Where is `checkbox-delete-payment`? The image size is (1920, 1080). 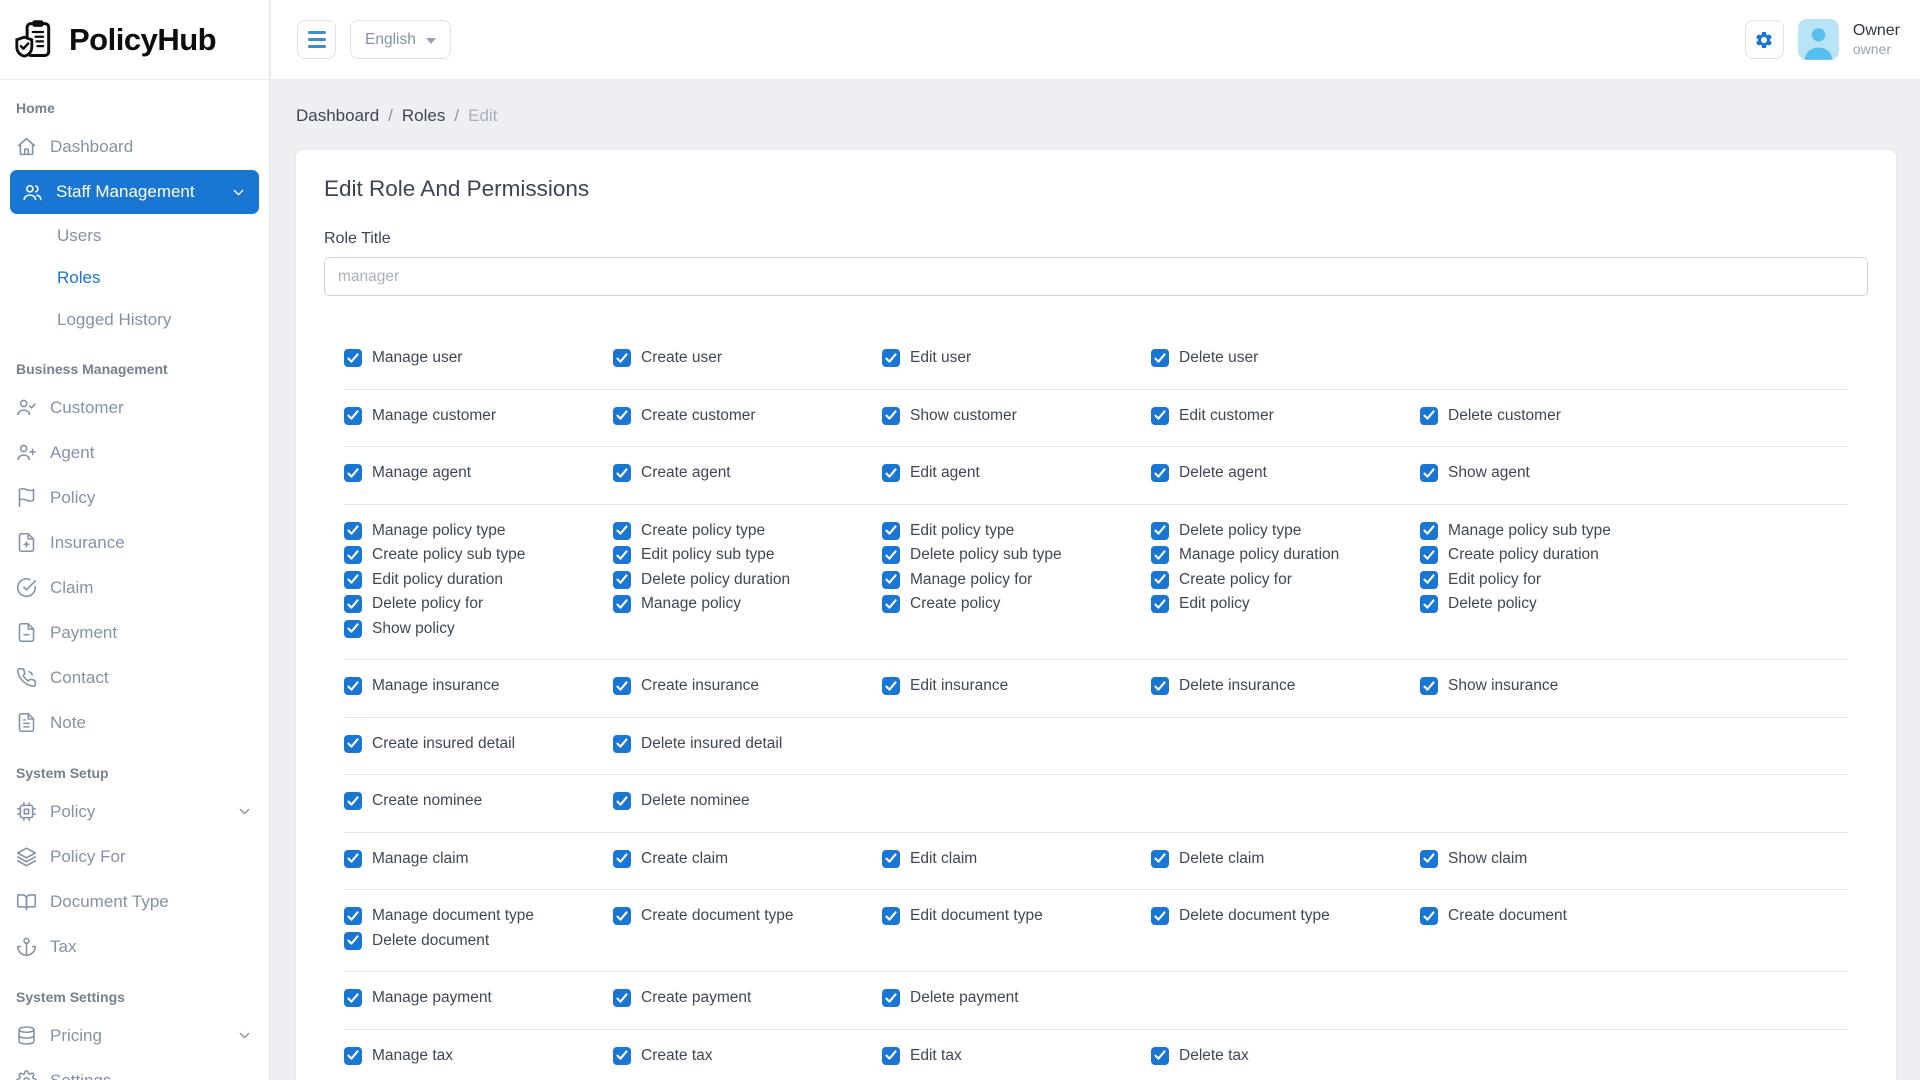
checkbox-delete-payment is located at coordinates (891, 998).